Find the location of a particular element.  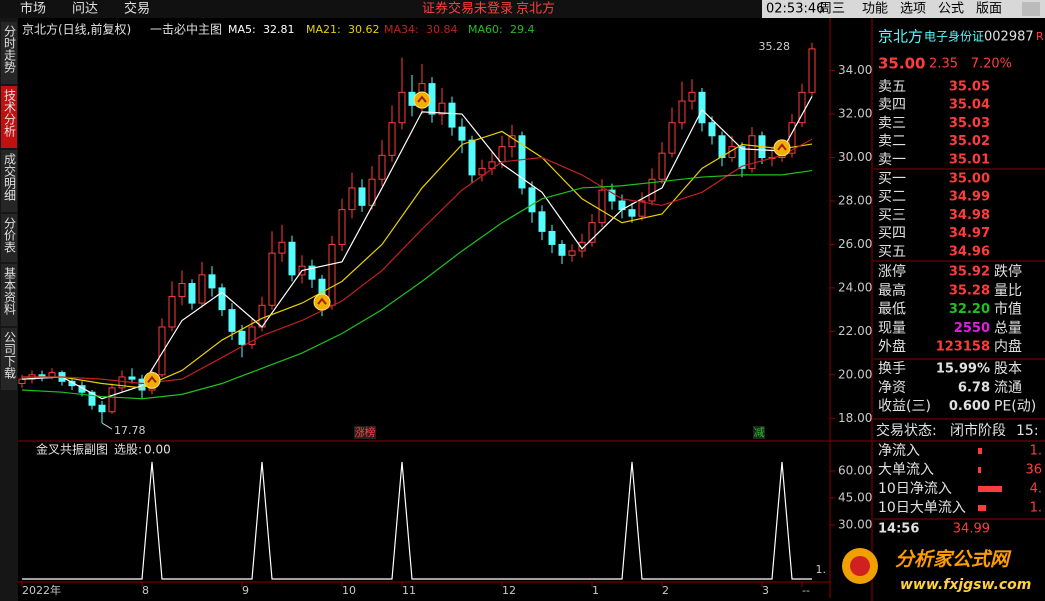

stats-label: 最高 is located at coordinates (892, 290).